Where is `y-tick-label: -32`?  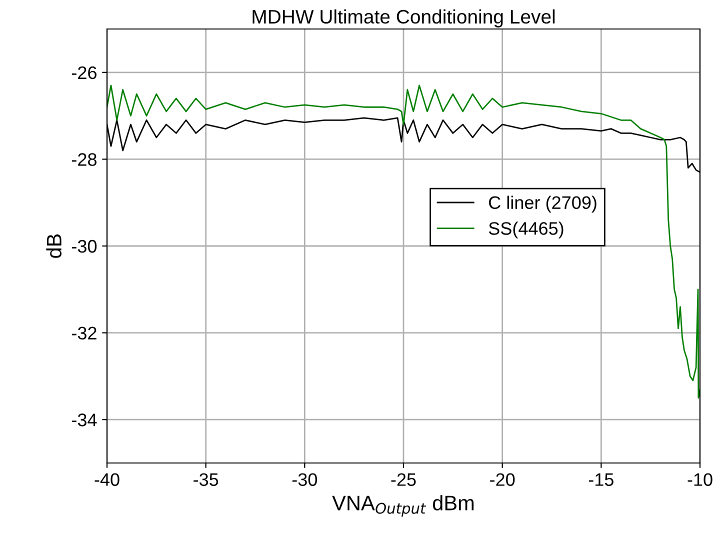
y-tick-label: -32 is located at coordinates (84, 333).